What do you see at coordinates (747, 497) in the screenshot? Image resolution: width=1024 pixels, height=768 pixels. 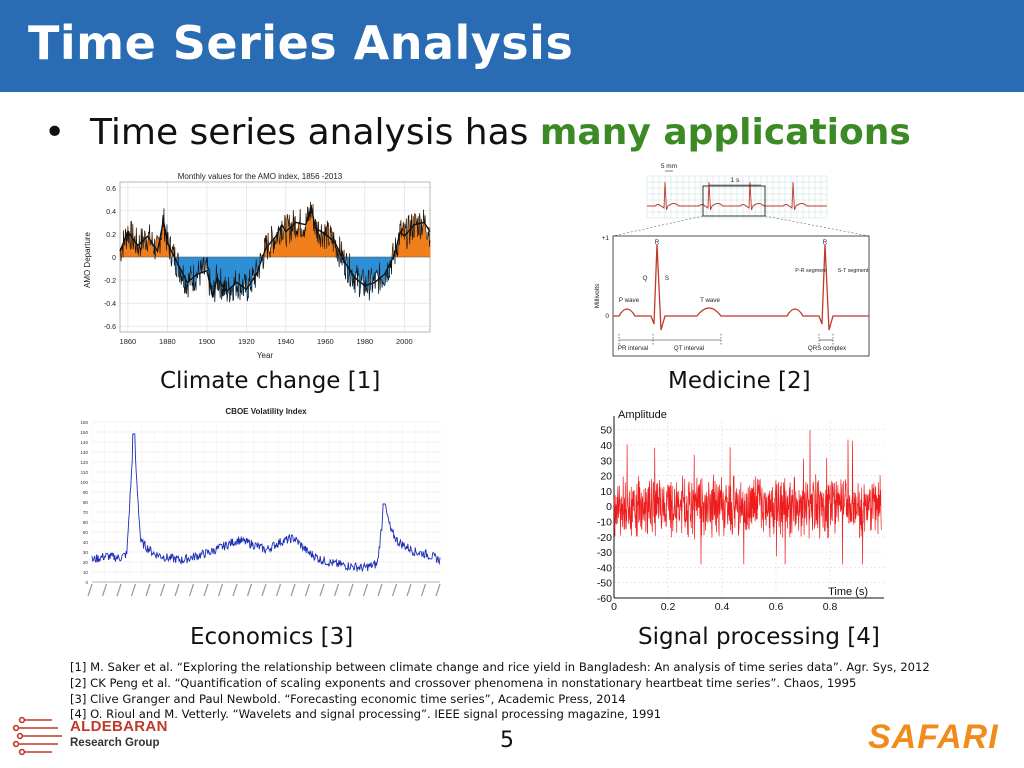 I see `signal-series-line` at bounding box center [747, 497].